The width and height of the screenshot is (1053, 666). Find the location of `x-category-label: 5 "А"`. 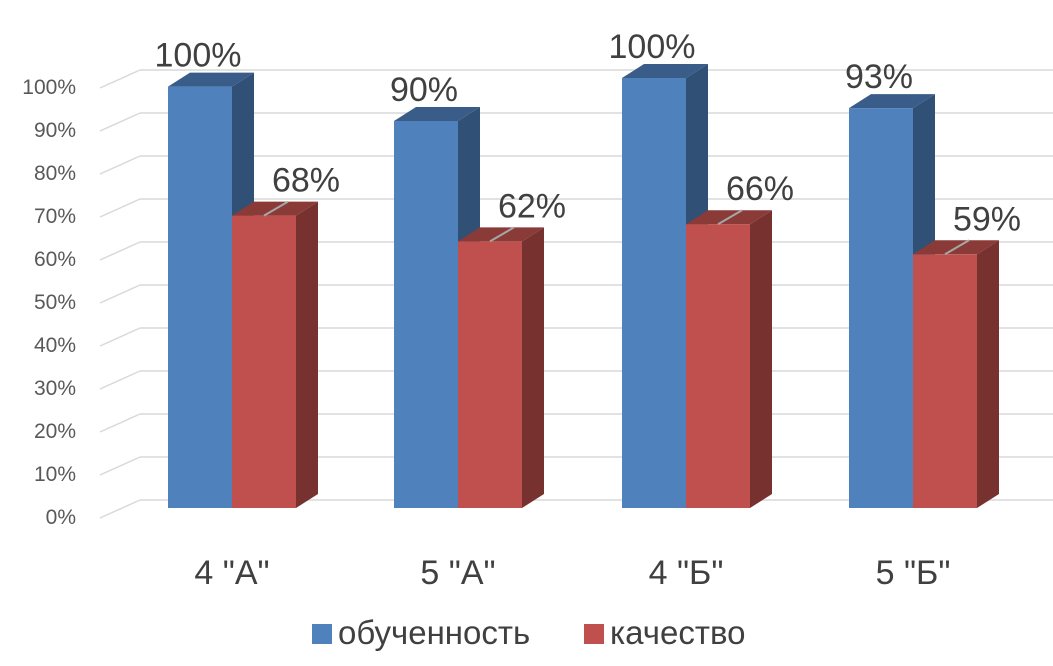

x-category-label: 5 "А" is located at coordinates (457, 573).